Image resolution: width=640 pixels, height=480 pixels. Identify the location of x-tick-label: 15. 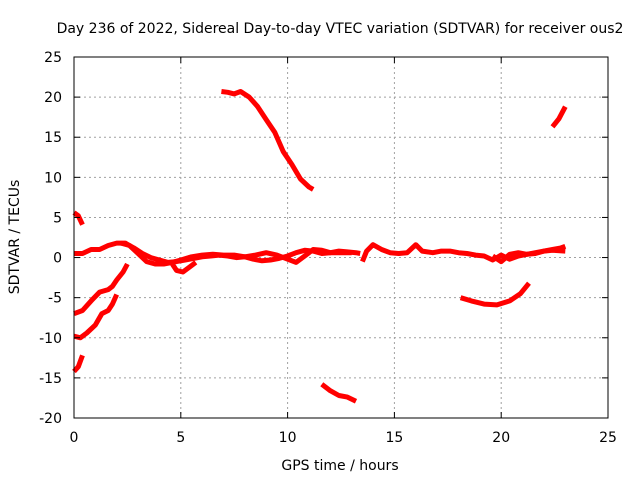
(394, 438).